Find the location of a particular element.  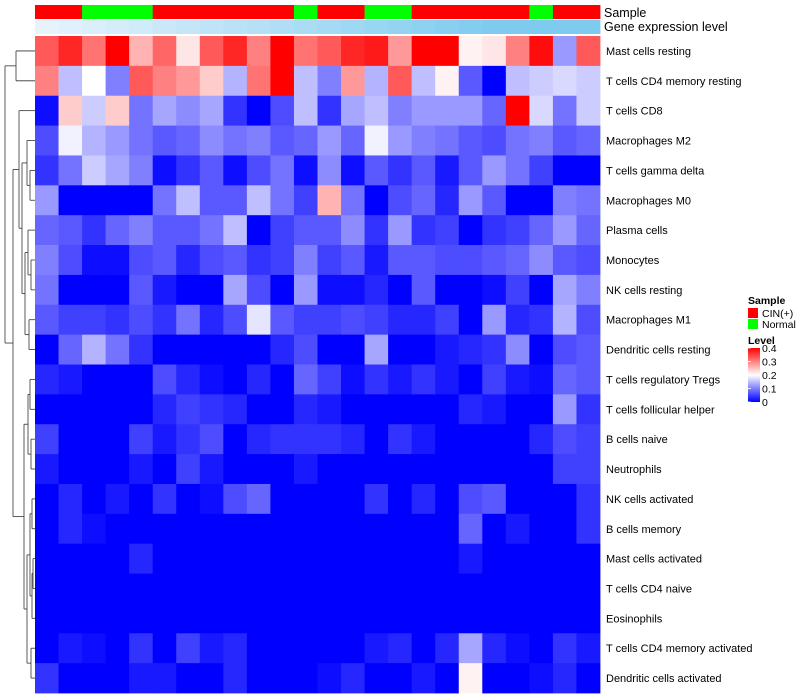

annotation-label-sample: Sample is located at coordinates (625, 13).